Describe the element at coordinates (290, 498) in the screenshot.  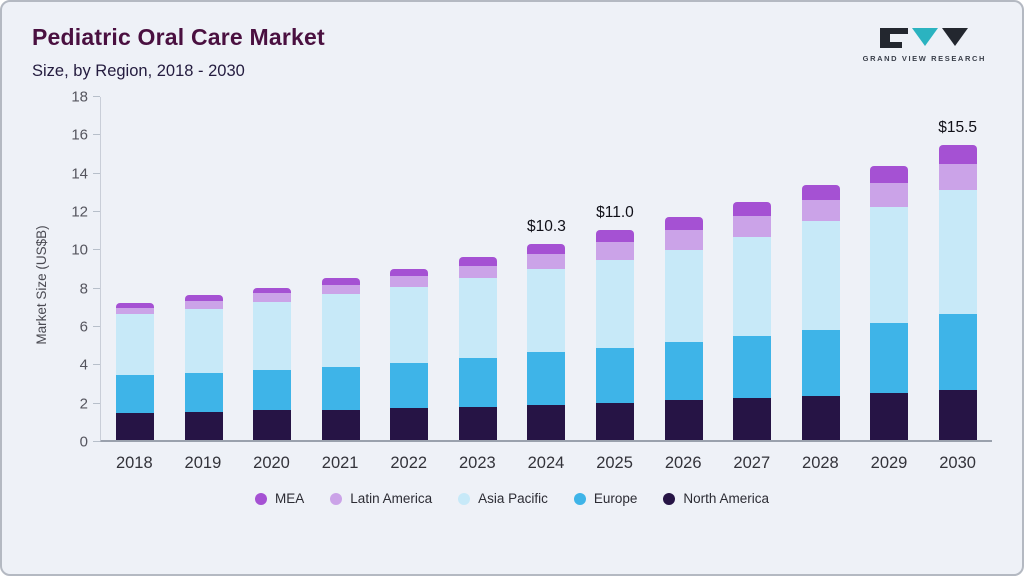
I see `legend-label: MEA` at that location.